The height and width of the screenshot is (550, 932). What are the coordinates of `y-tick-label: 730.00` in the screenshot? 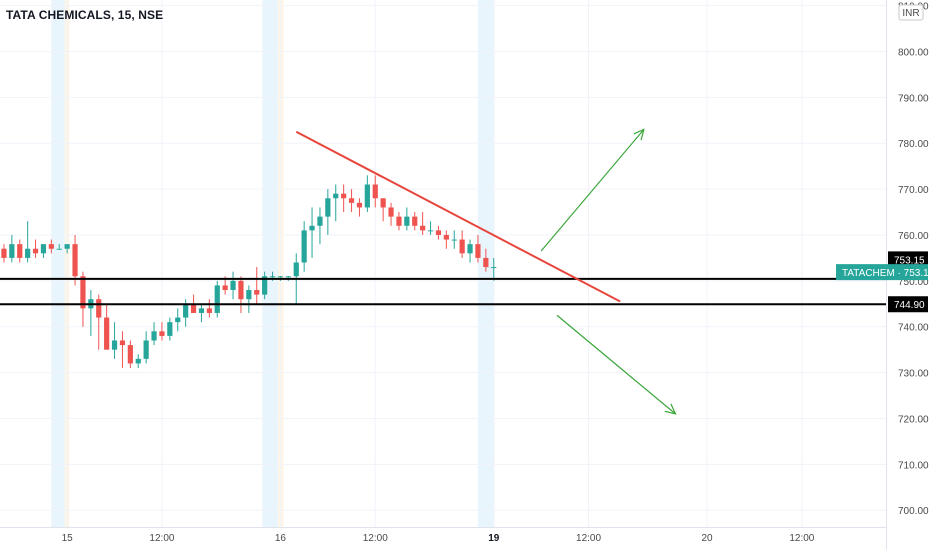 It's located at (913, 374).